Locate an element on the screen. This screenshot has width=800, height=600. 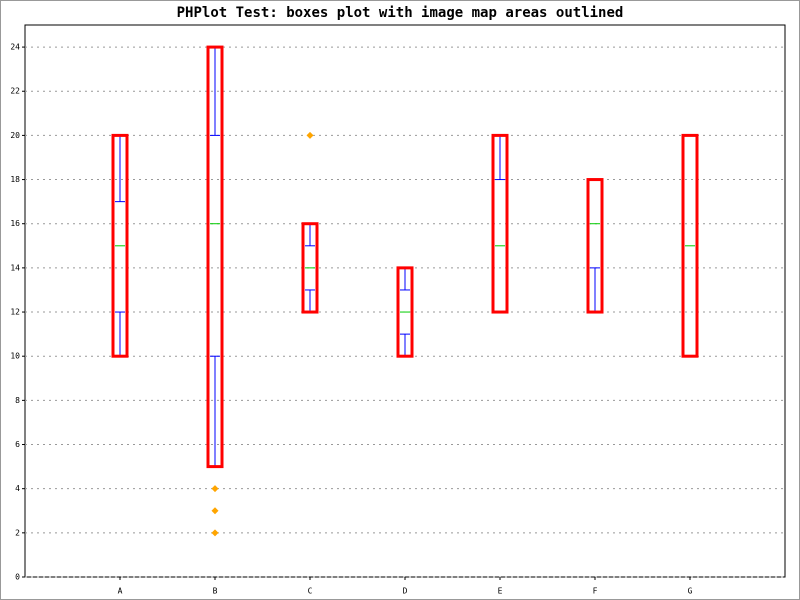
x-tick-label: G is located at coordinates (690, 591).